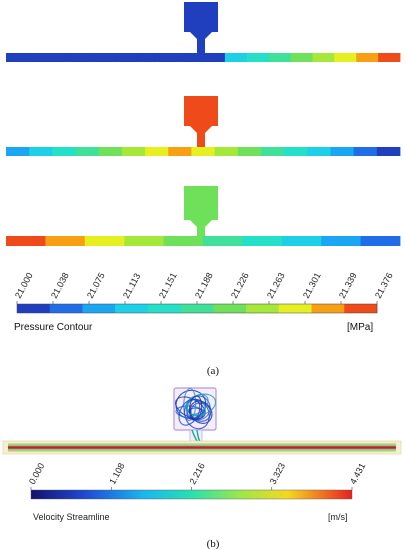 This screenshot has height=550, width=405. I want to click on pressure-tick-label: 21.339, so click(348, 285).